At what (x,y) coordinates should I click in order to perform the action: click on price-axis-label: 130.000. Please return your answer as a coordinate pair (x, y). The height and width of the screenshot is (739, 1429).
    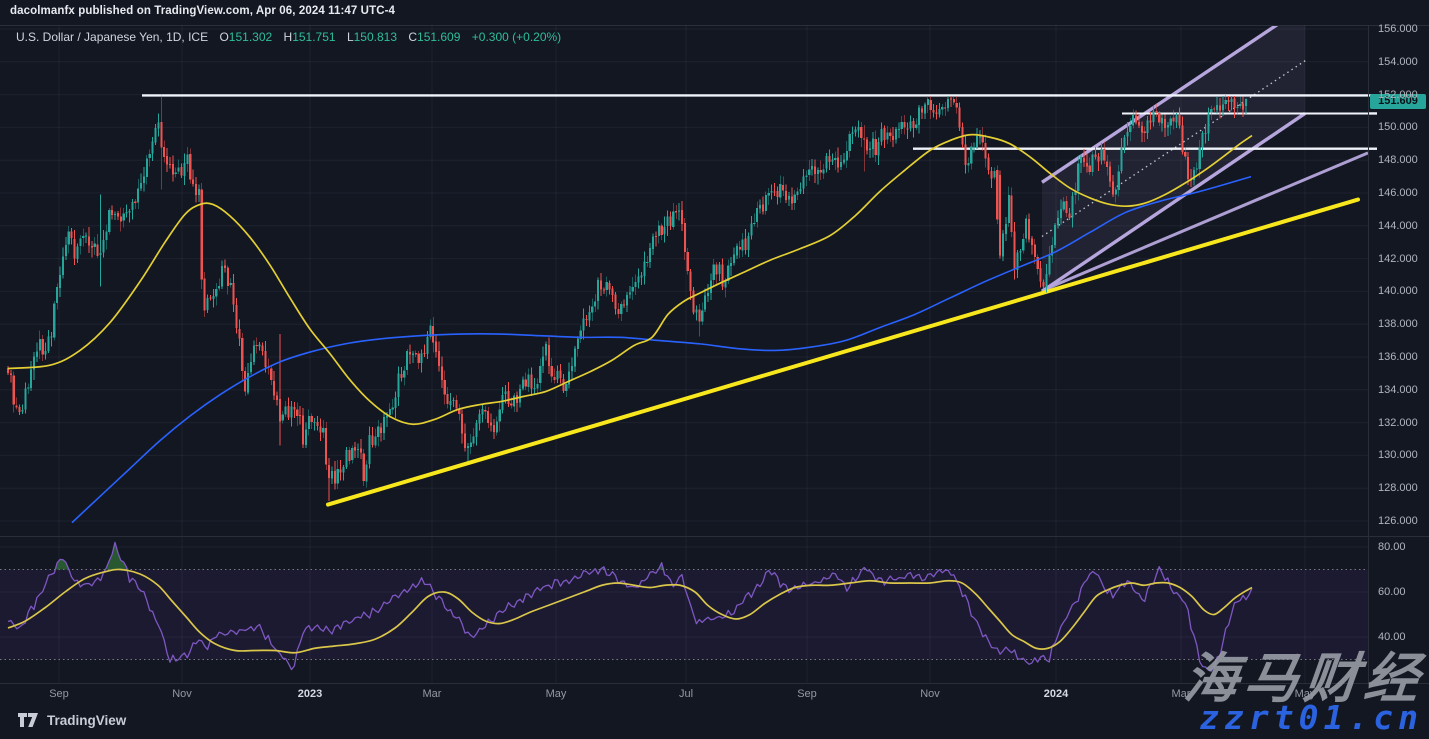
    Looking at the image, I should click on (1398, 455).